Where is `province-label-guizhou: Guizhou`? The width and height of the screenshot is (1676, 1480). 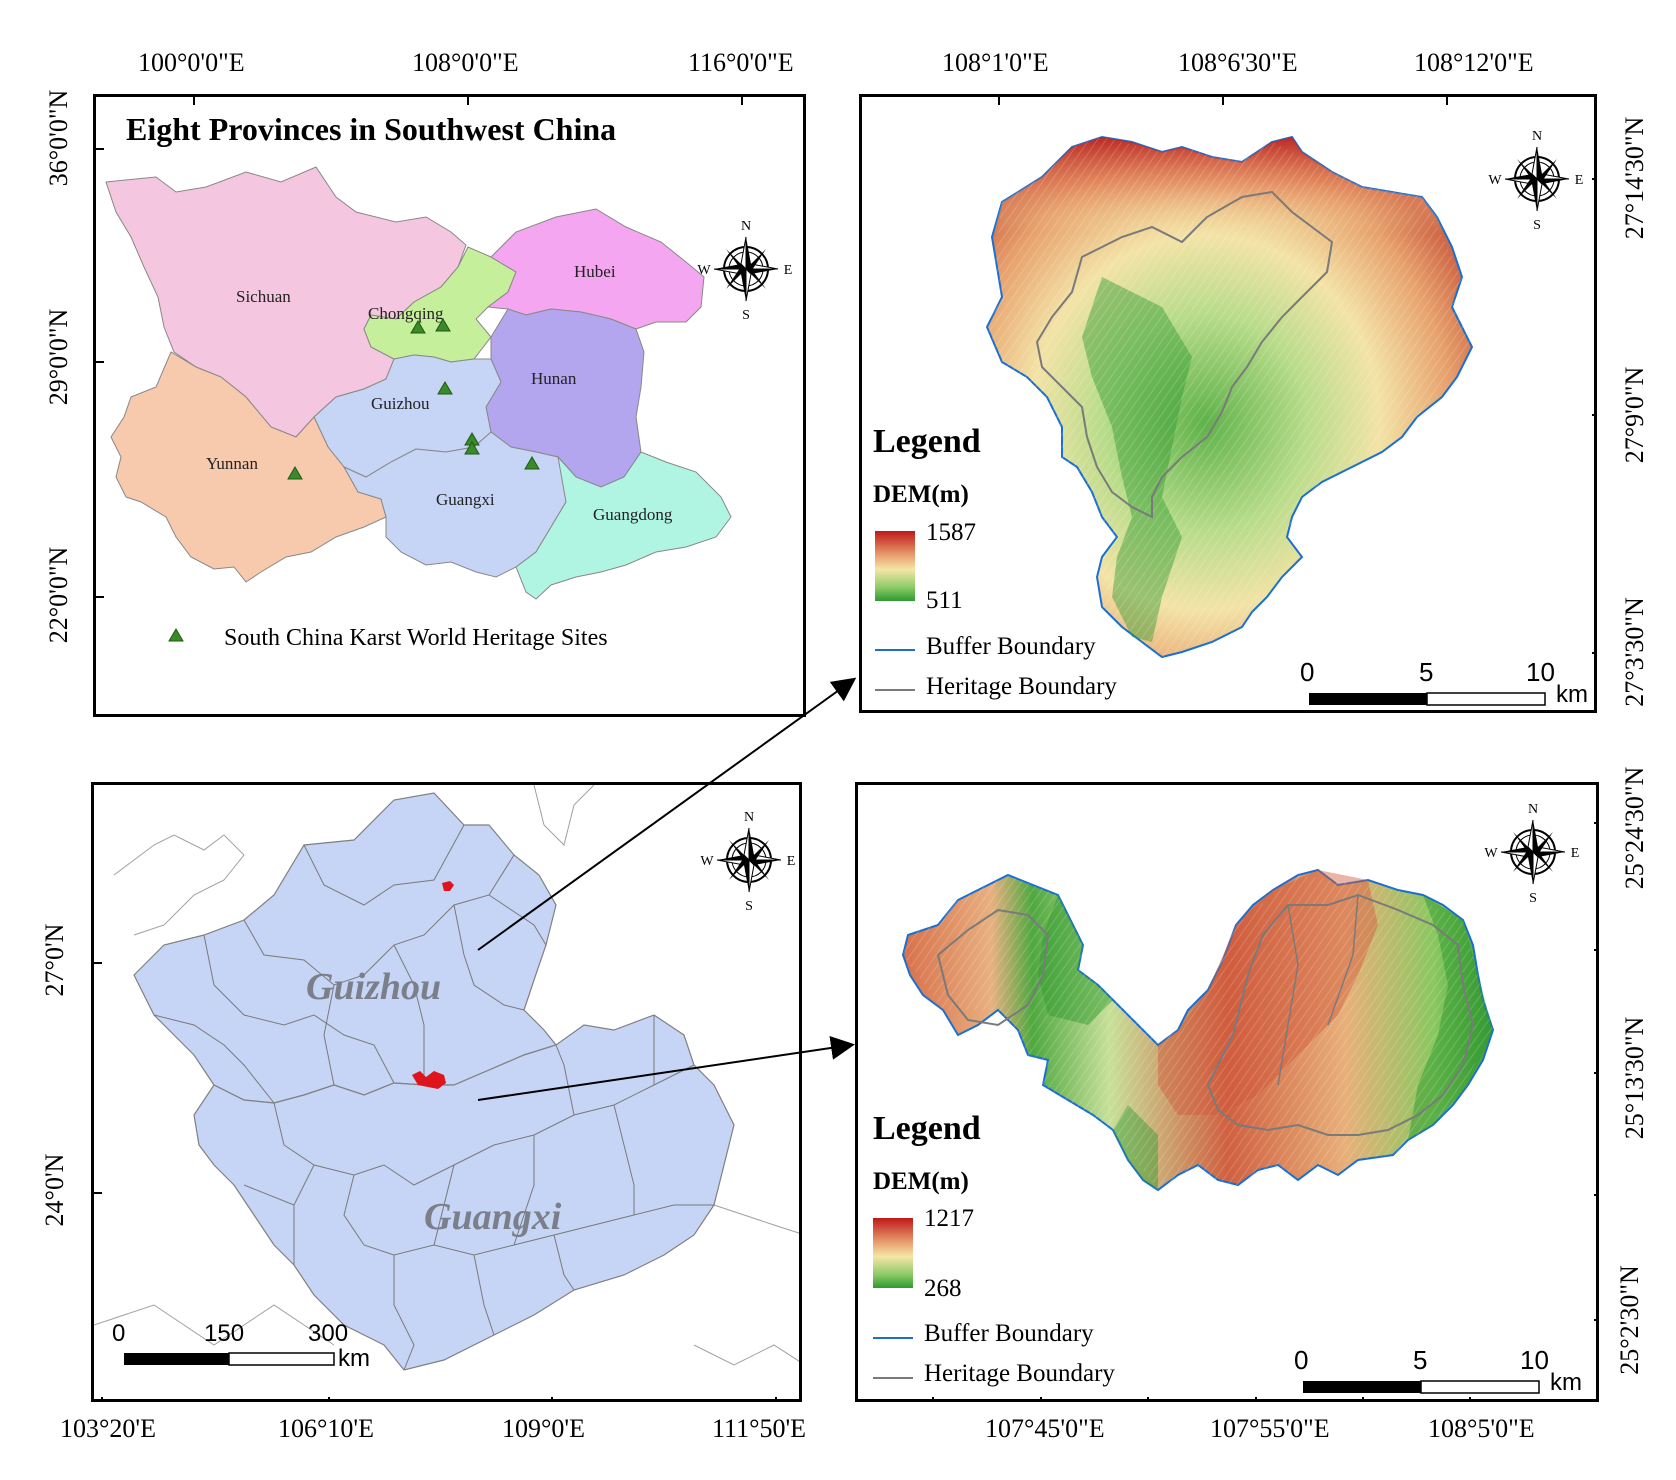
province-label-guizhou: Guizhou is located at coordinates (400, 403).